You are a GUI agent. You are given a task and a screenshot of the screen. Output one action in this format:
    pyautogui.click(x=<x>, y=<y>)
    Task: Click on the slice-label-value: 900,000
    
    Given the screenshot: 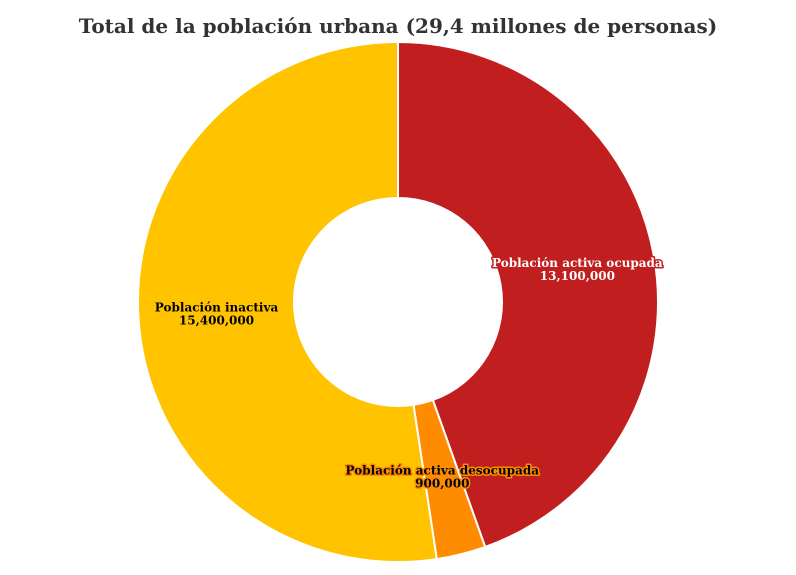 What is the action you would take?
    pyautogui.click(x=442, y=484)
    